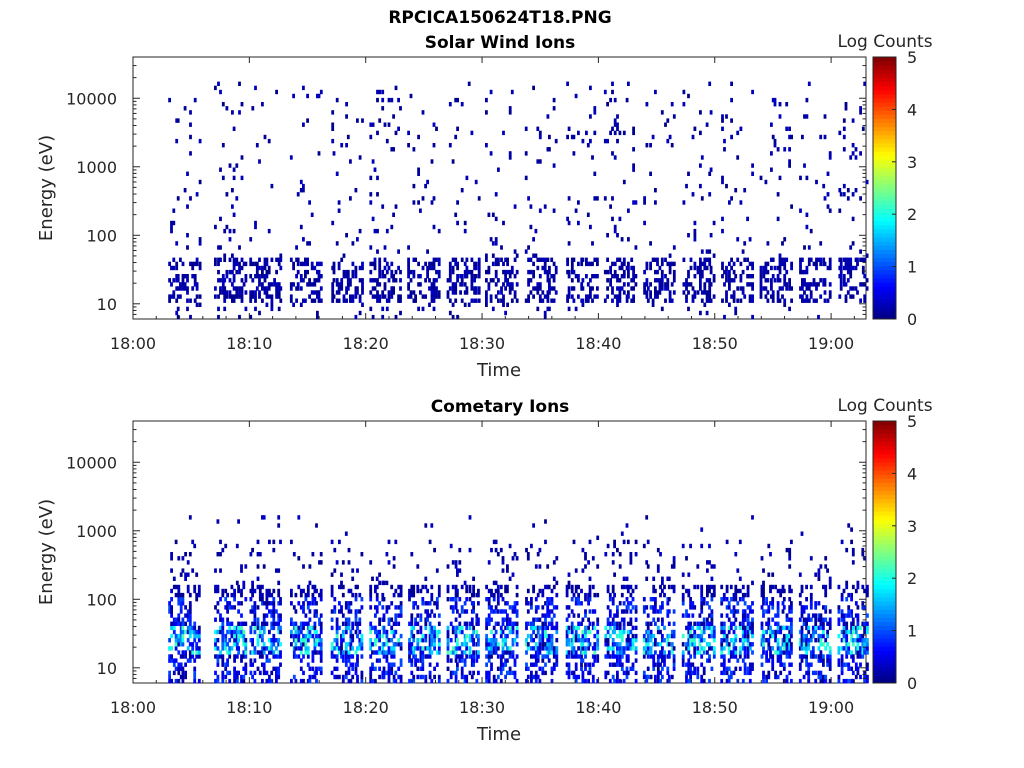  I want to click on colorbar-segment, so click(884, 157).